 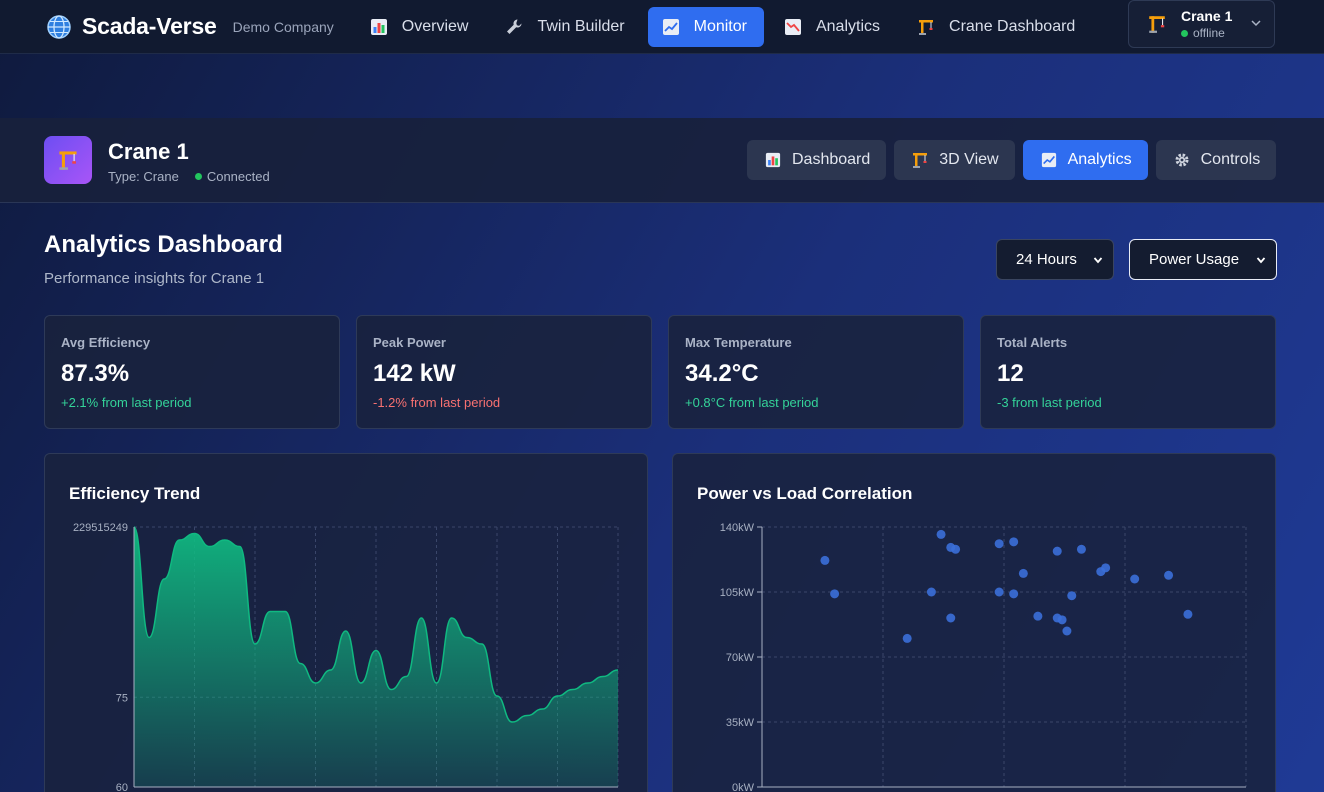 I want to click on device-avatar, so click(x=68, y=160).